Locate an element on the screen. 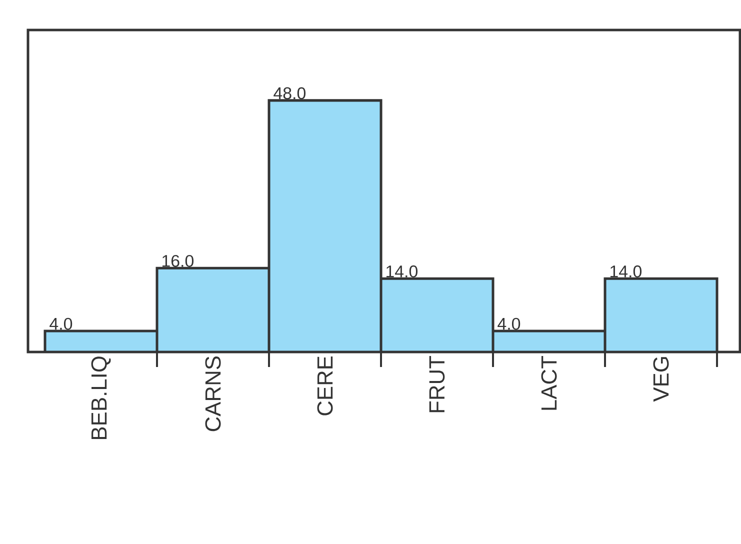  x-tick-label: LACT is located at coordinates (549, 383).